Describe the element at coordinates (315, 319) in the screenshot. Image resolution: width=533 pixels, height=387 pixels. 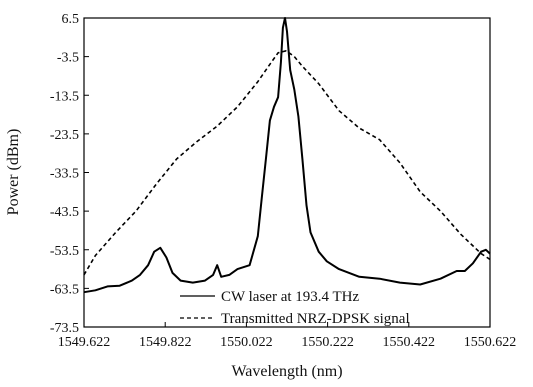
I see `legend-label-nrz-dpsk: Transmitted NRZ-DPSK signal` at that location.